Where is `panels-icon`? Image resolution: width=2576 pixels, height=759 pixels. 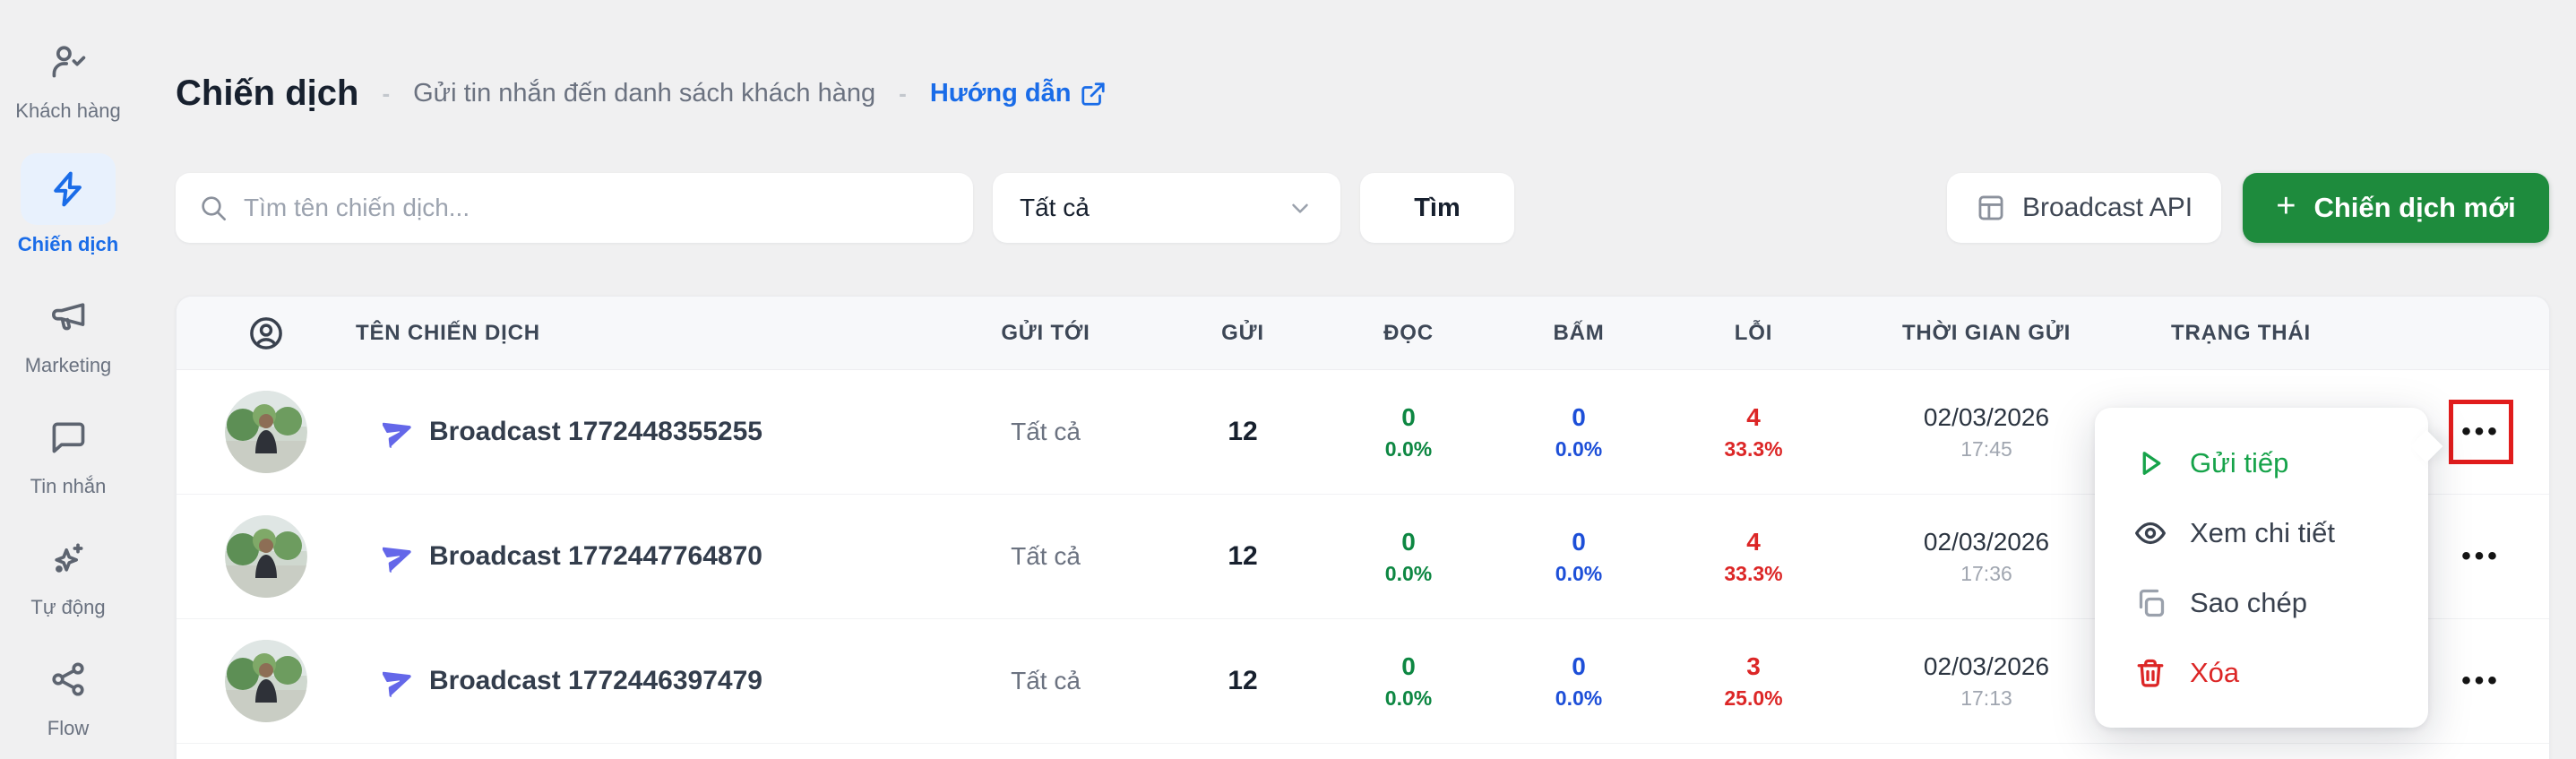 panels-icon is located at coordinates (1990, 208).